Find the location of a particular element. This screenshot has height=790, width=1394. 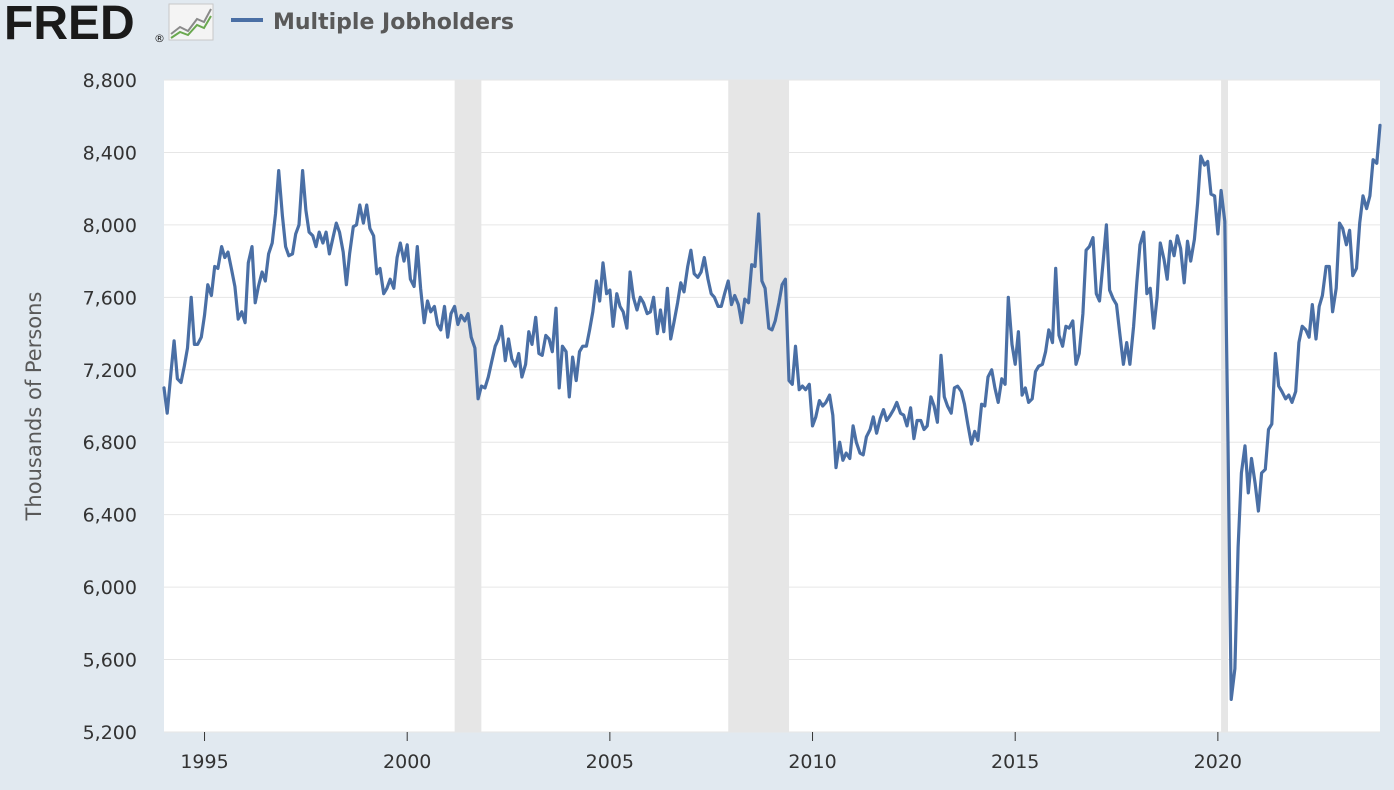

fred-logo-text: FRED is located at coordinates (69, 25).